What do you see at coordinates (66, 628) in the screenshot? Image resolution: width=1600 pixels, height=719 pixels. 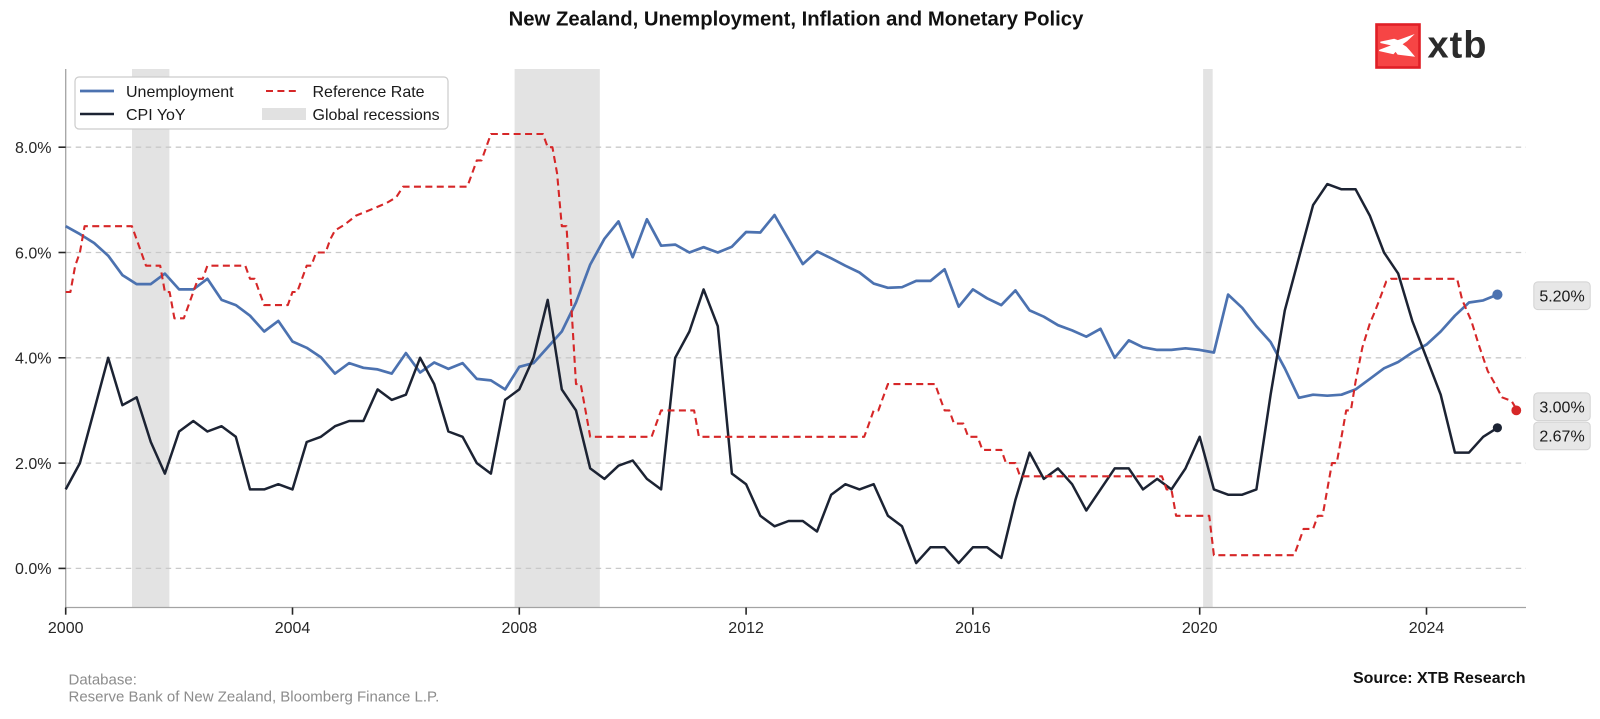 I see `svg-text: 2000` at bounding box center [66, 628].